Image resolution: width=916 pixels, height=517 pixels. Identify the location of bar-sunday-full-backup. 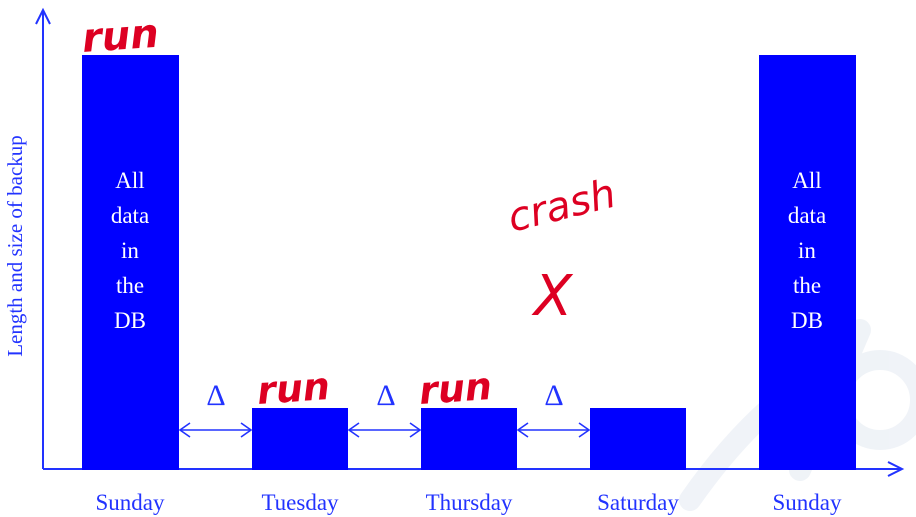
(130, 262).